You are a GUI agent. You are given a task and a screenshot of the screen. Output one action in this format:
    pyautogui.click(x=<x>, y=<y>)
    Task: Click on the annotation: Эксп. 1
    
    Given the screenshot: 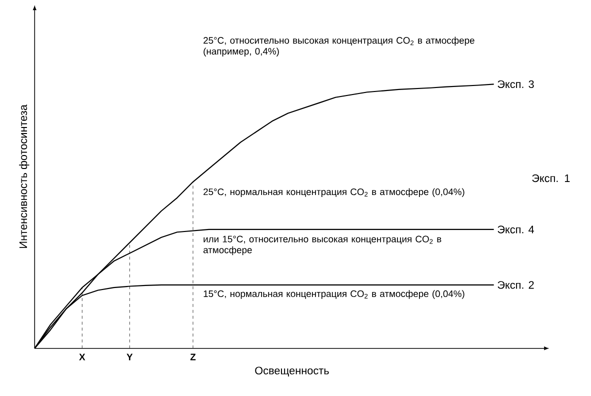 What is the action you would take?
    pyautogui.click(x=551, y=178)
    